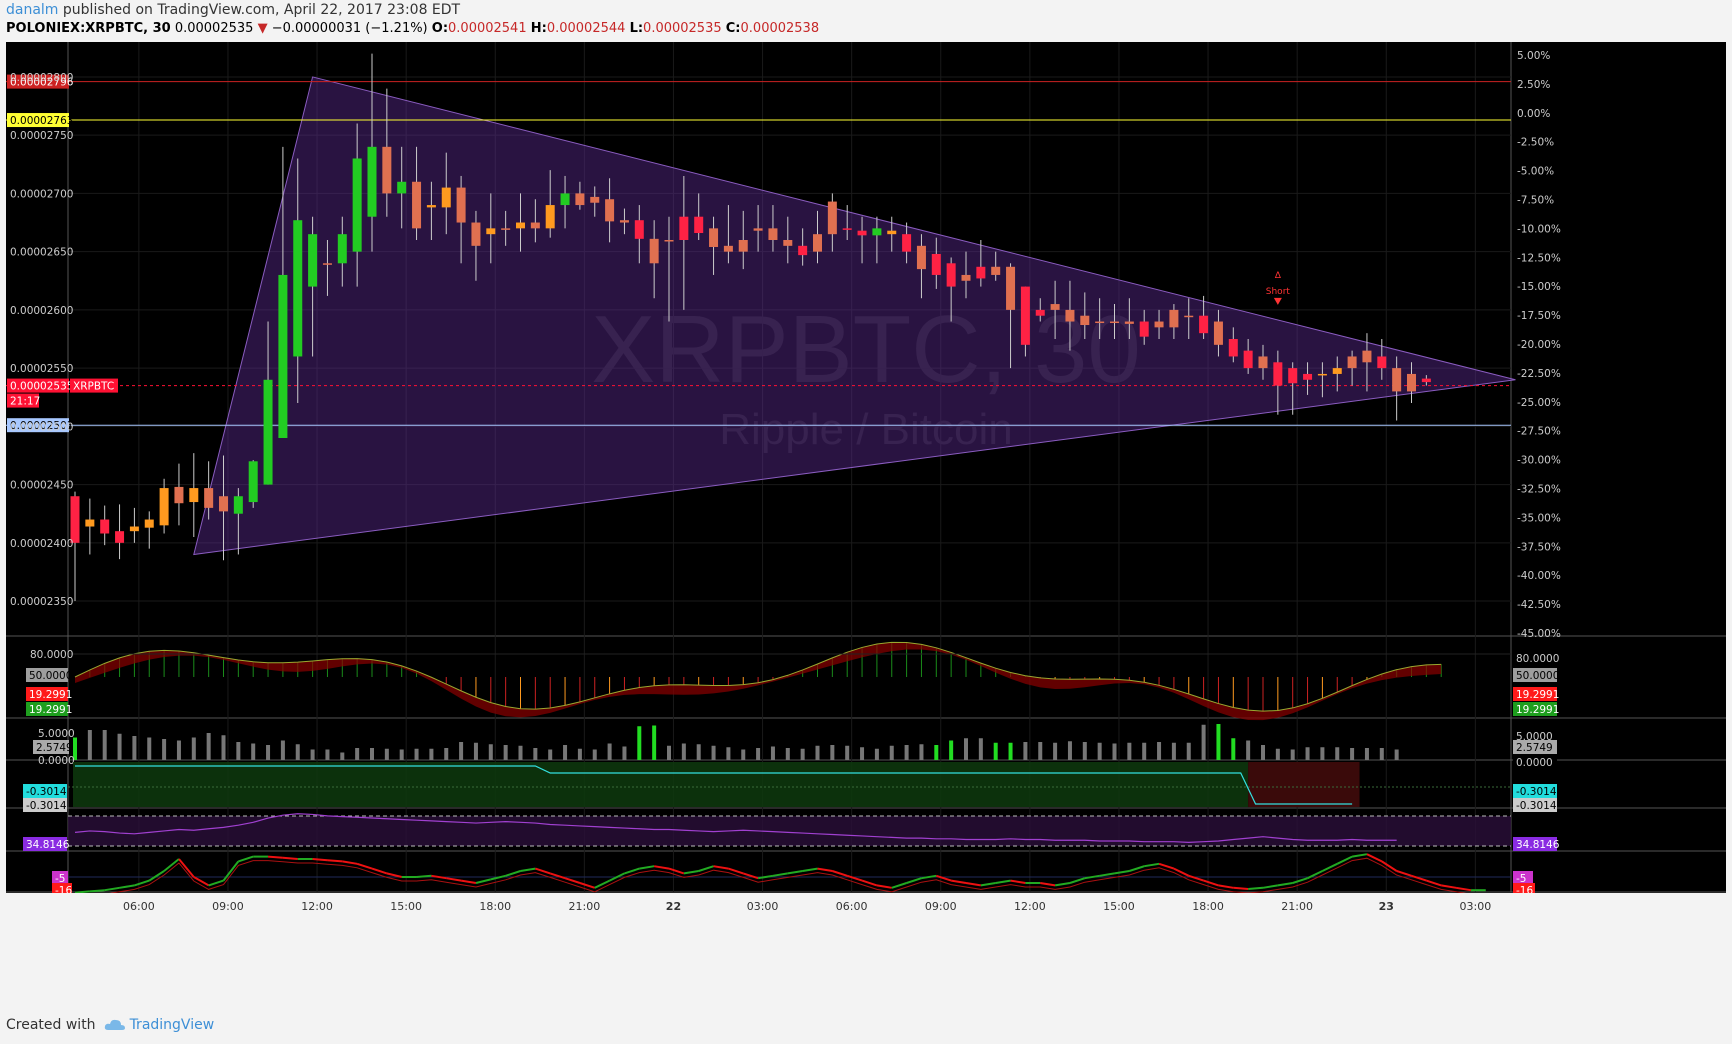 This screenshot has height=1044, width=1732. I want to click on tradingview-logo: TradingView, so click(159, 1025).